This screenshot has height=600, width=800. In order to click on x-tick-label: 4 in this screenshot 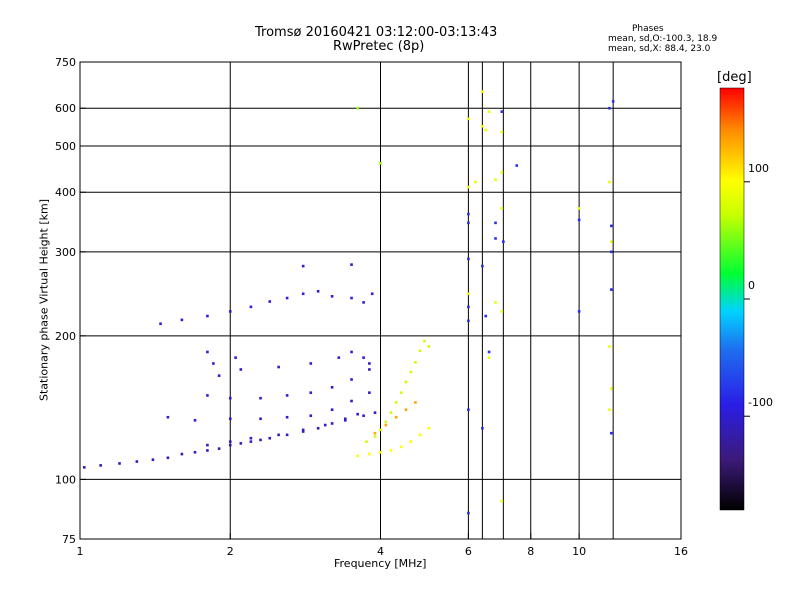, I will do `click(380, 551)`.